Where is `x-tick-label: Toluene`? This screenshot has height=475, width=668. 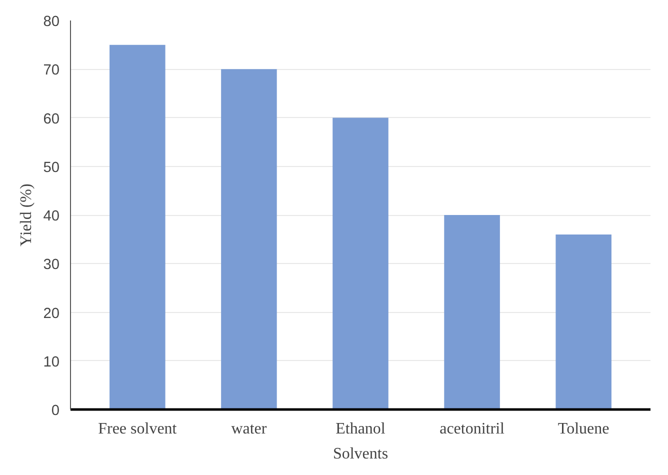
x-tick-label: Toluene is located at coordinates (584, 429).